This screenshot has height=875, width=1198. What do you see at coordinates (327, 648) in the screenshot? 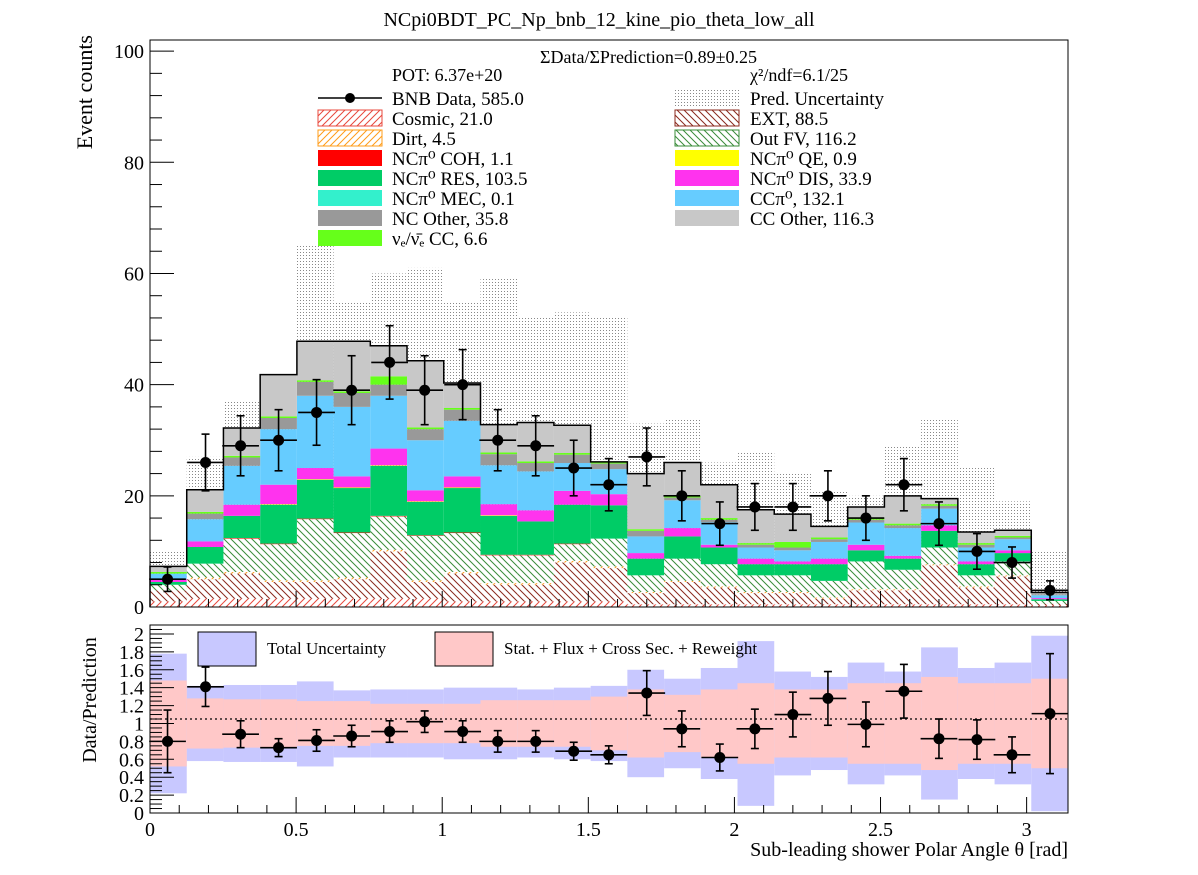
I see `legend-label: Total Uncertainty` at bounding box center [327, 648].